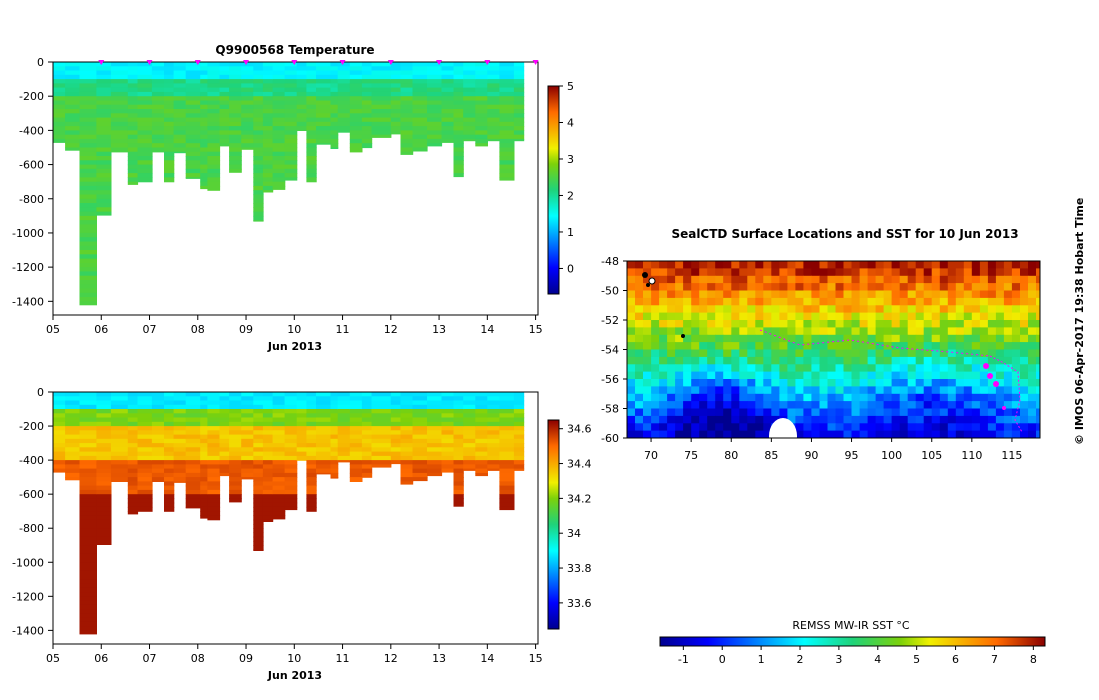  Describe the element at coordinates (198, 329) in the screenshot. I see `x-tick-label: 08` at that location.